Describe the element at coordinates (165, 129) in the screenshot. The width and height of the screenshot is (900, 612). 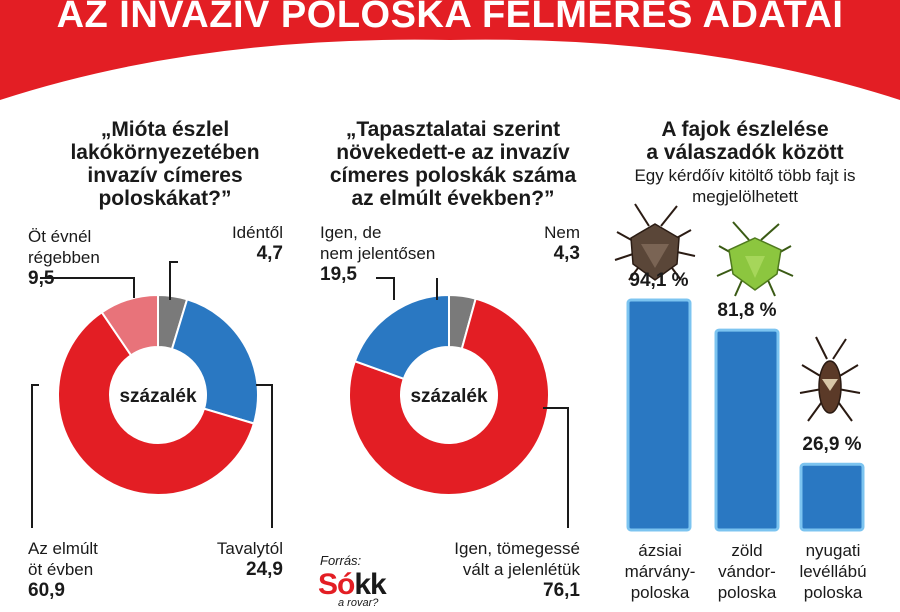
I see `chart1-question-line: „Mióta észlel` at that location.